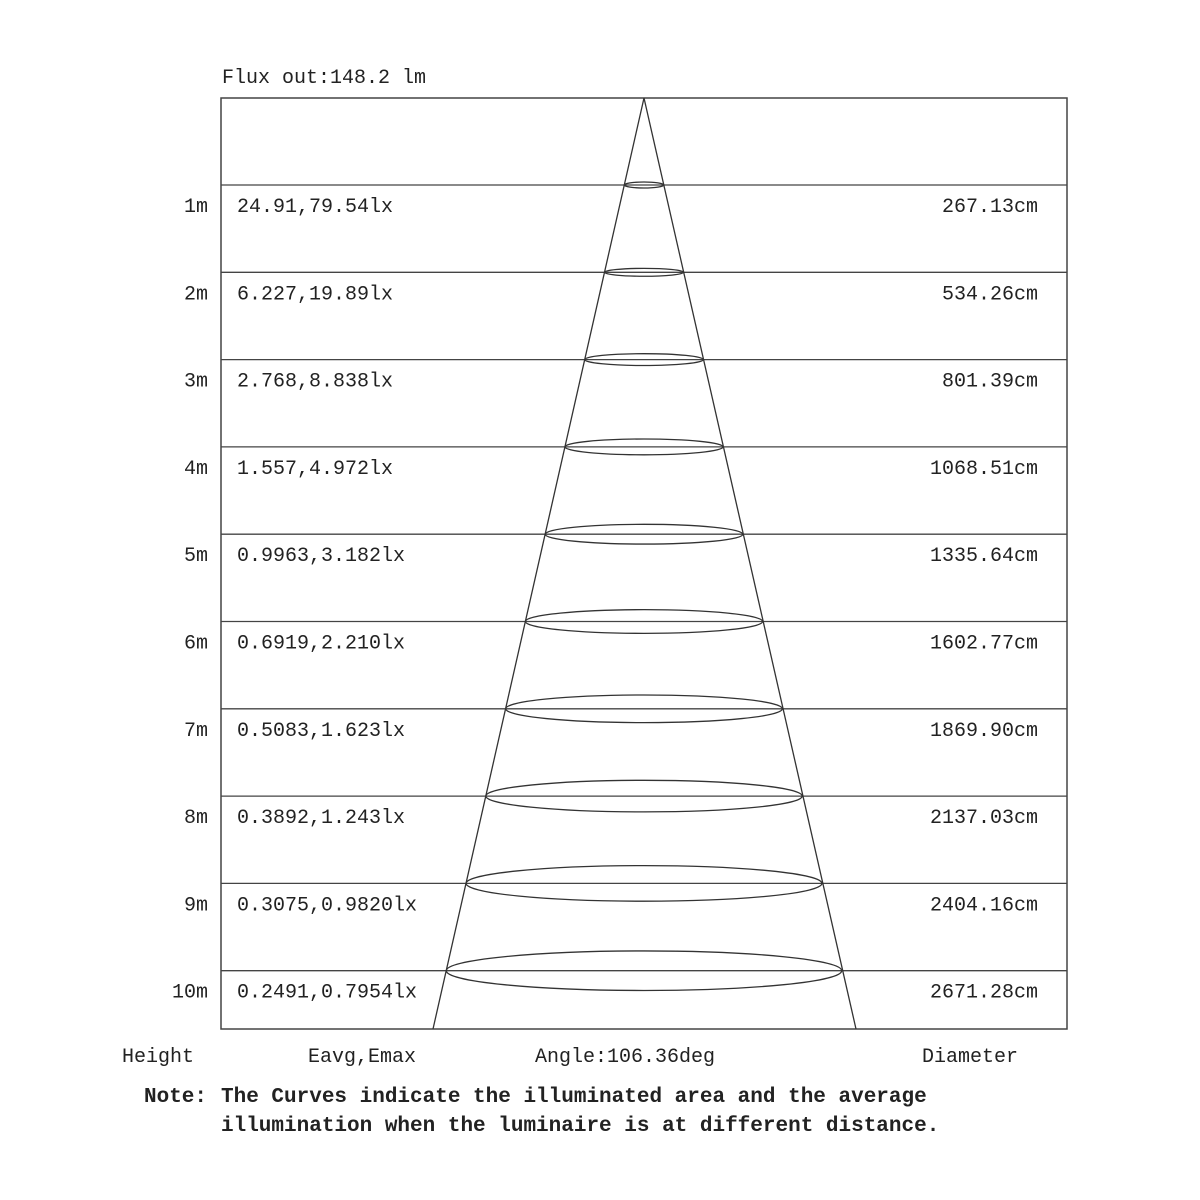 The height and width of the screenshot is (1200, 1200). What do you see at coordinates (158, 1057) in the screenshot?
I see `height-column-label: Height` at bounding box center [158, 1057].